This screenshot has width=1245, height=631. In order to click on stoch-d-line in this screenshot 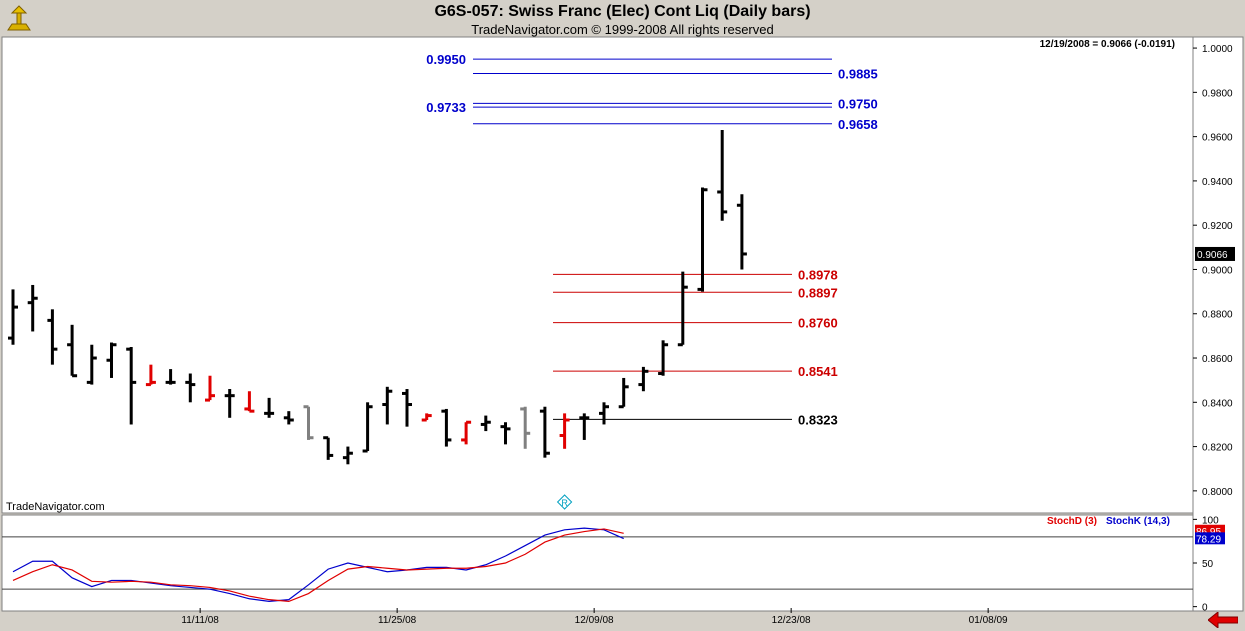, I will do `click(318, 565)`.